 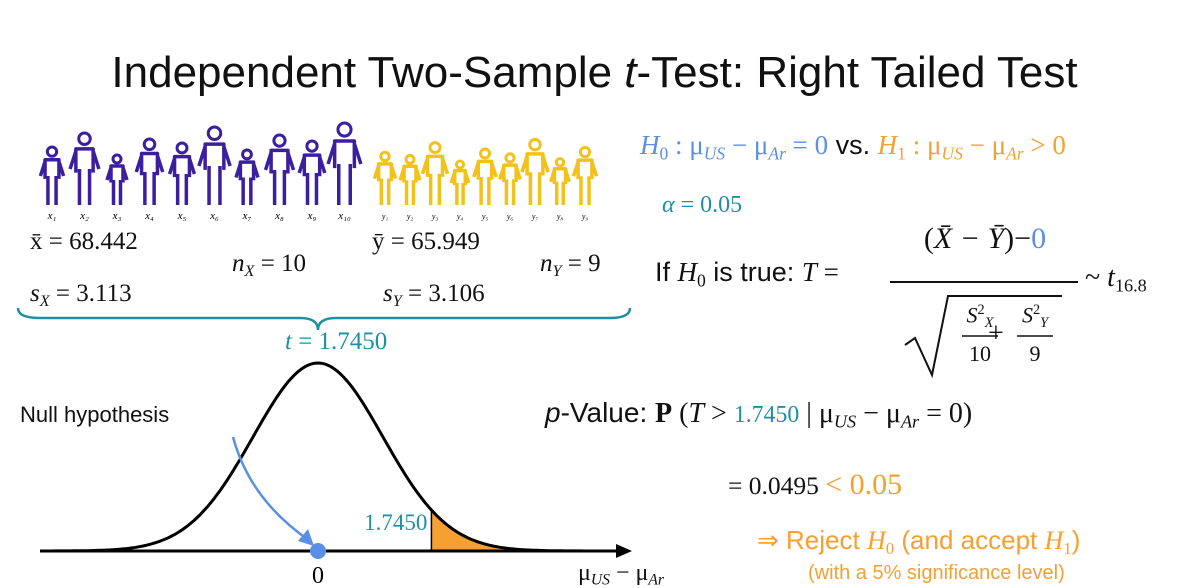 I want to click on formula-part: t, so click(x=630, y=72).